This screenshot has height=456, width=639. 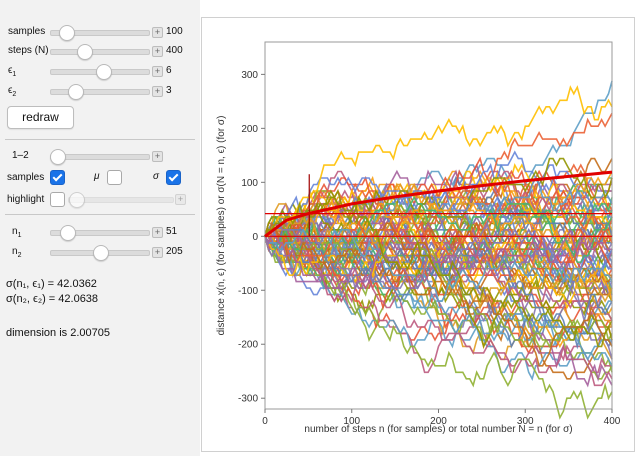 I want to click on eps1-label-sub: 1, so click(x=14, y=74).